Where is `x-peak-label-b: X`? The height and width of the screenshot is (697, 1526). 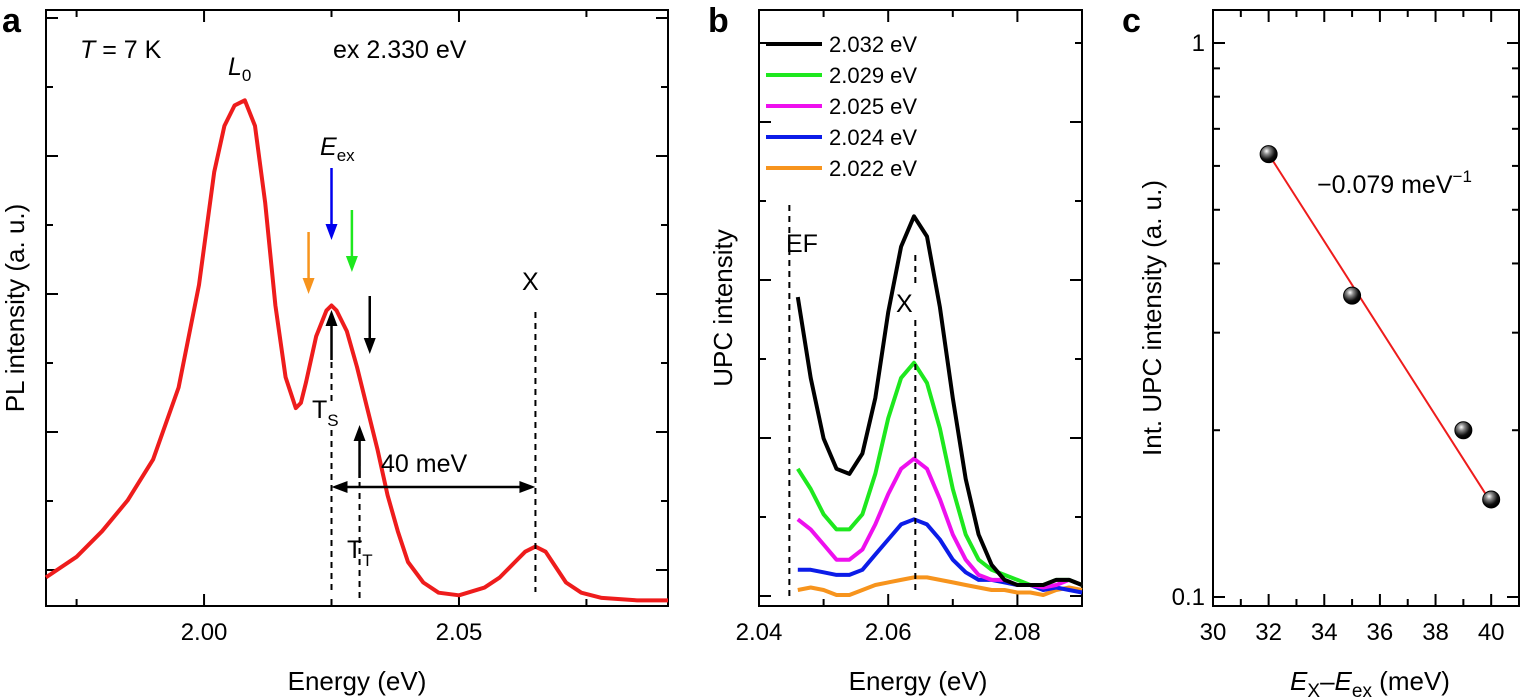
x-peak-label-b: X is located at coordinates (904, 304).